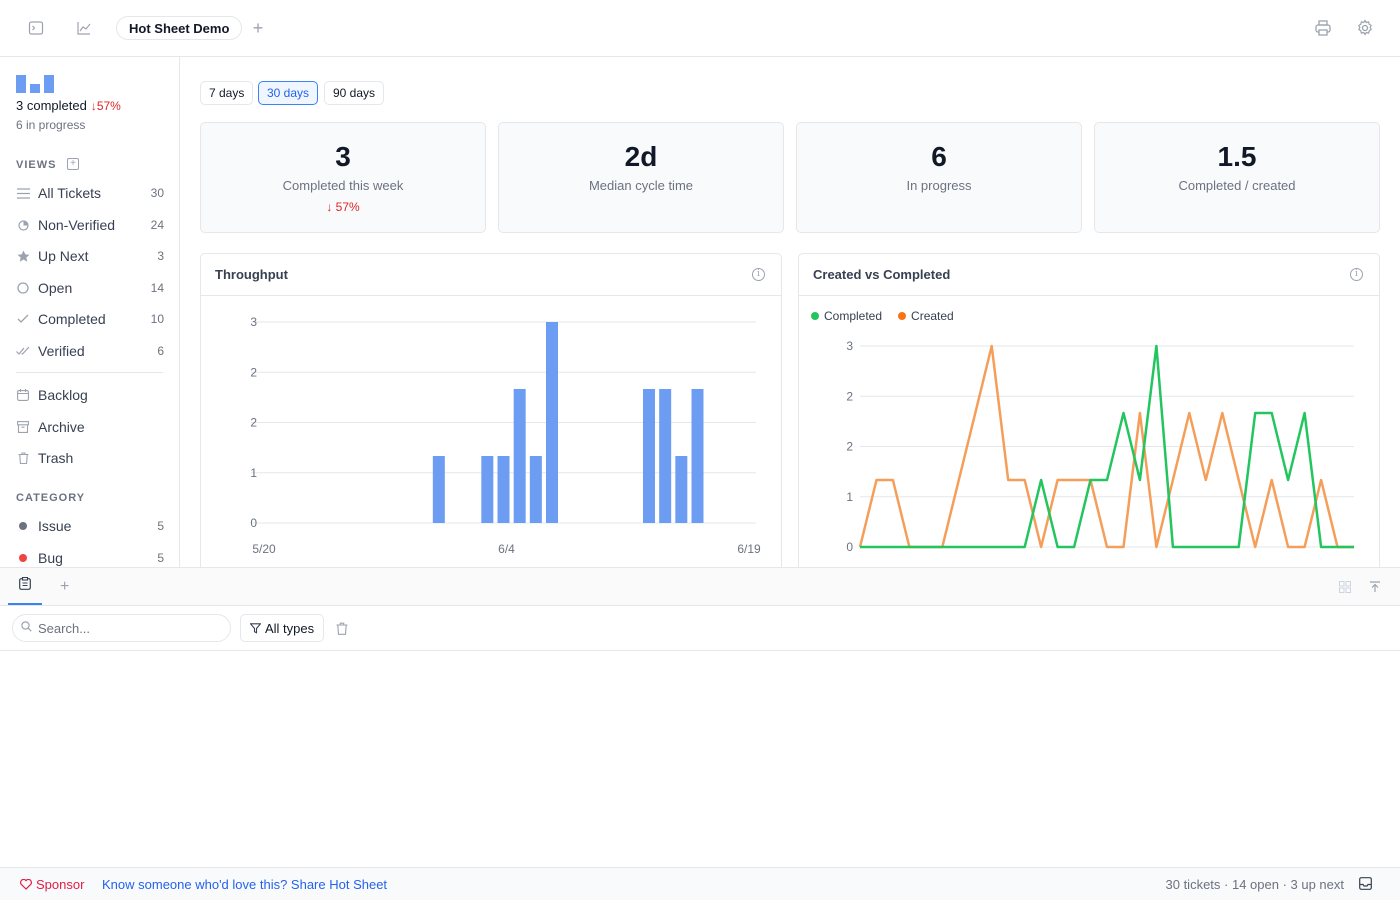 This screenshot has width=1400, height=900. What do you see at coordinates (749, 549) in the screenshot?
I see `x-tick-label: 6/19` at bounding box center [749, 549].